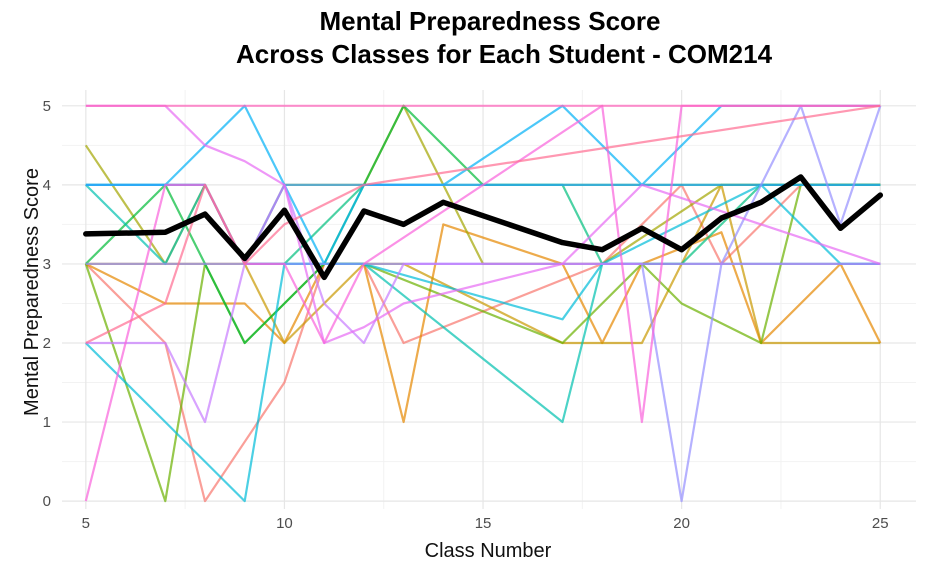 The height and width of the screenshot is (574, 928). Describe the element at coordinates (47, 106) in the screenshot. I see `y-tick-label: 5` at that location.